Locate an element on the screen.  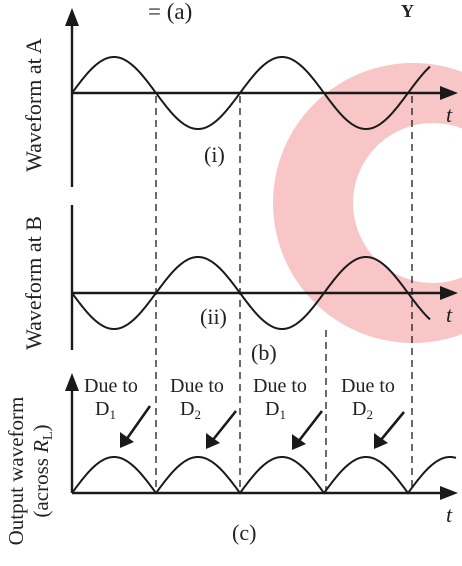
panel-ii-ylabel: Waveform at B is located at coordinates (33, 283).